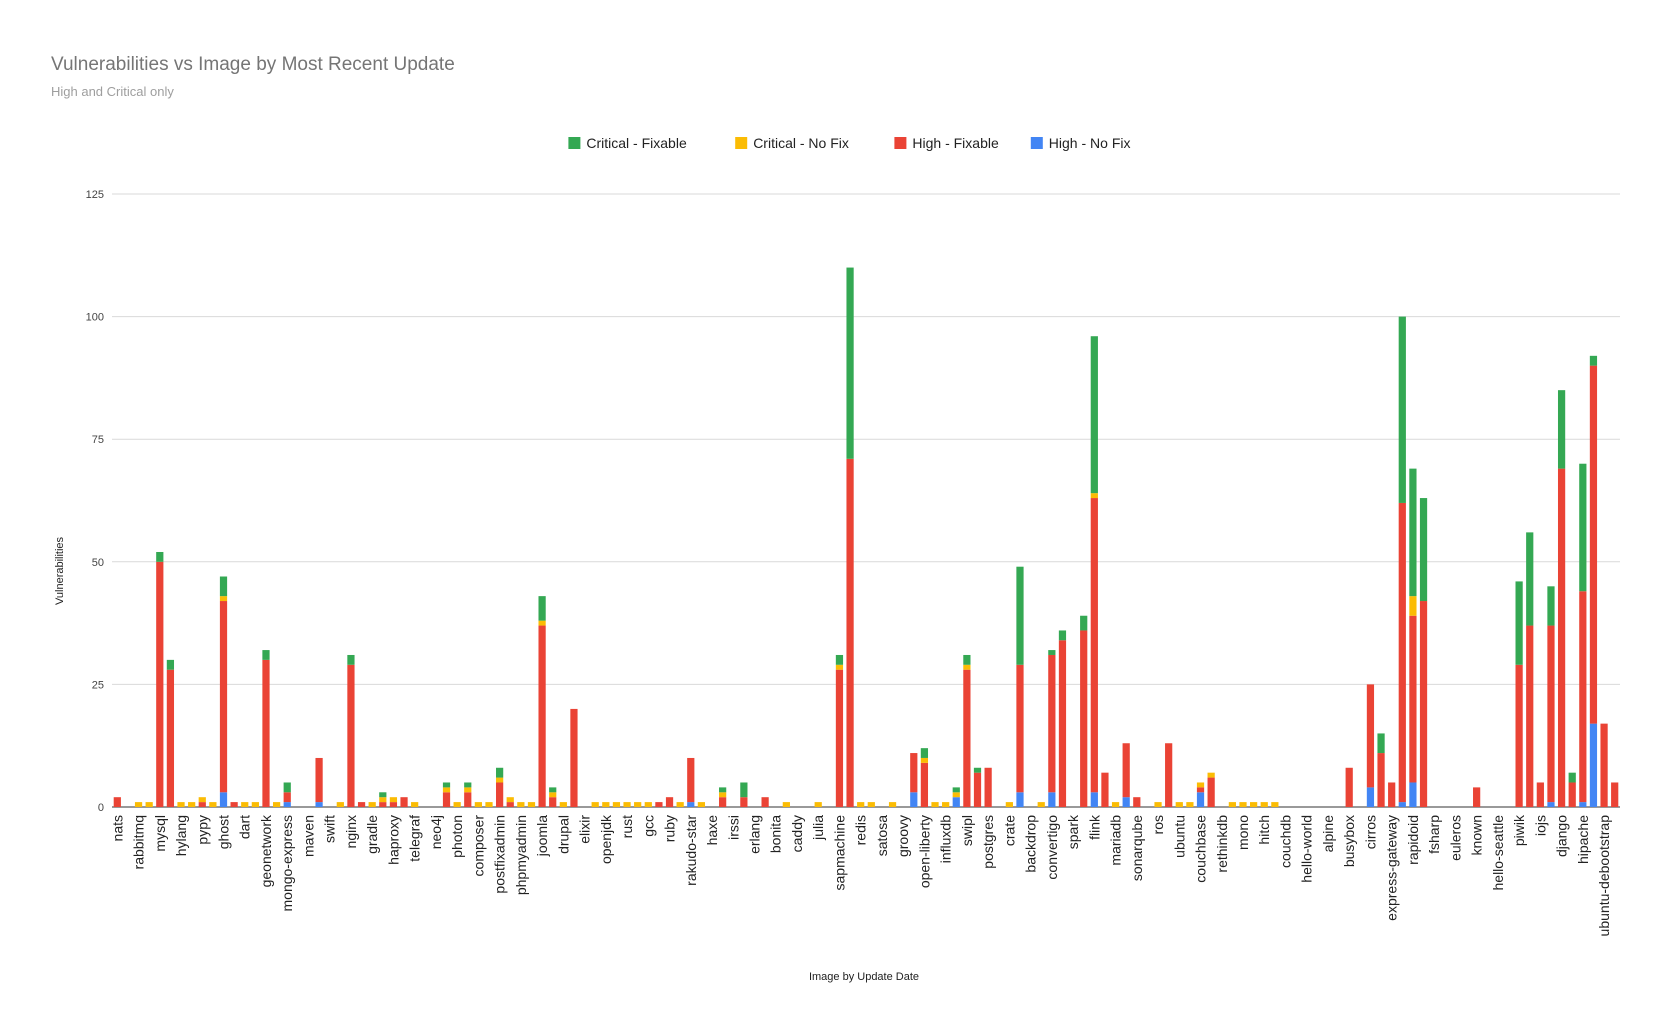 The height and width of the screenshot is (1030, 1665). Describe the element at coordinates (606, 839) in the screenshot. I see `x-category-label: openjdk` at that location.